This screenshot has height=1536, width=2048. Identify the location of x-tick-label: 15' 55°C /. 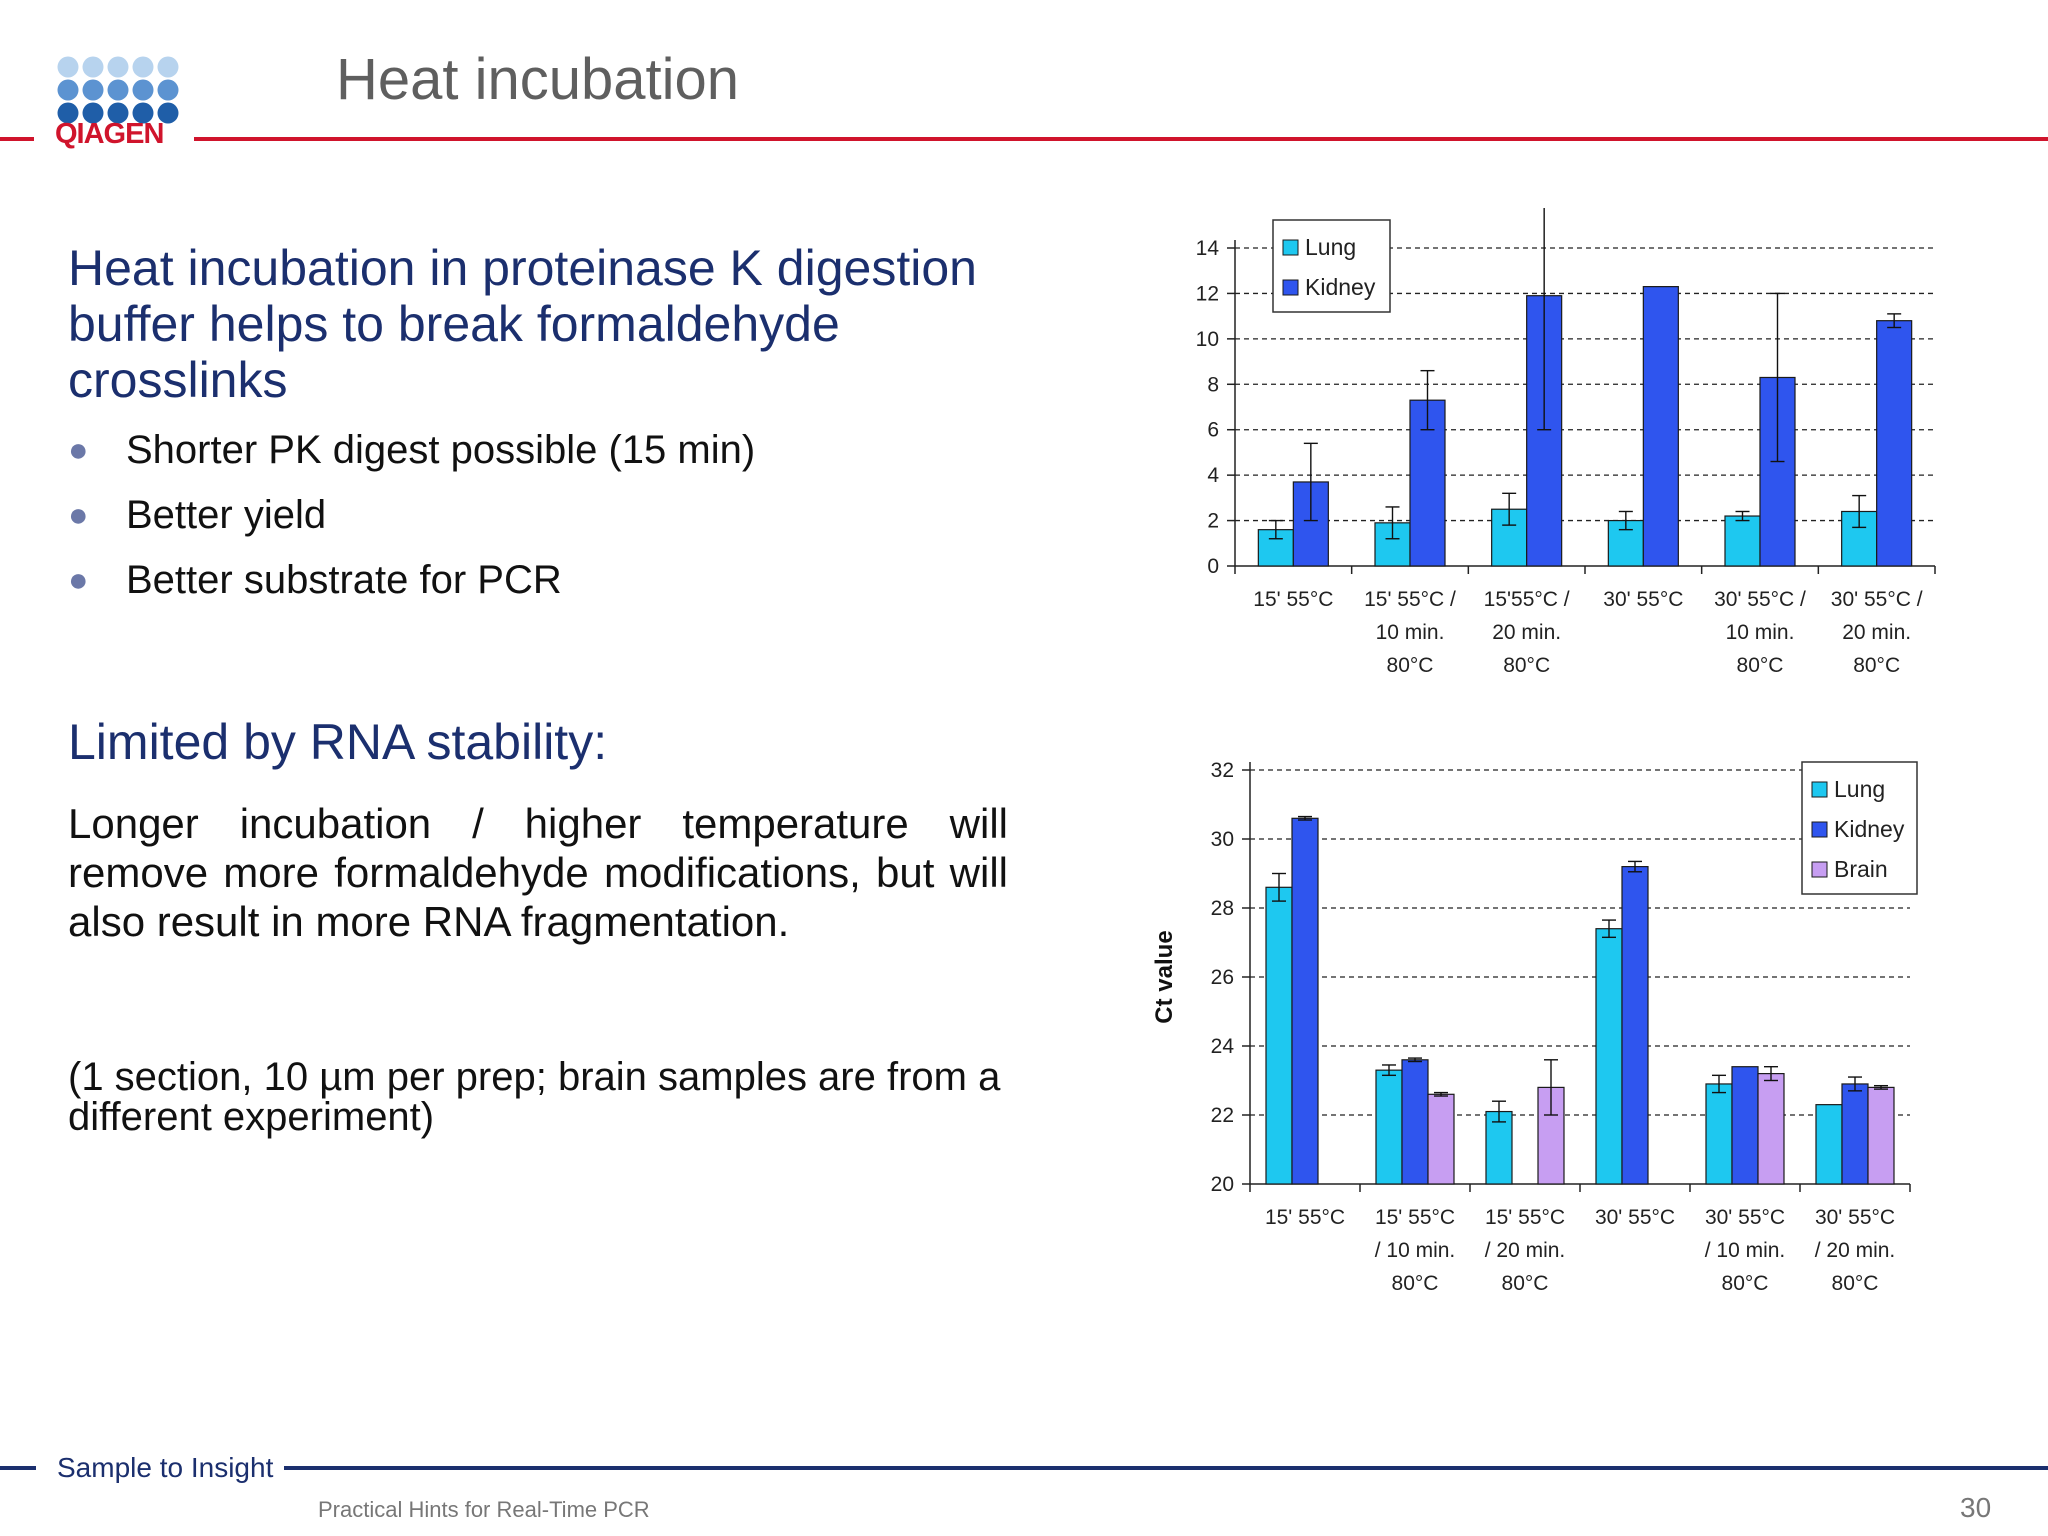
(1410, 599).